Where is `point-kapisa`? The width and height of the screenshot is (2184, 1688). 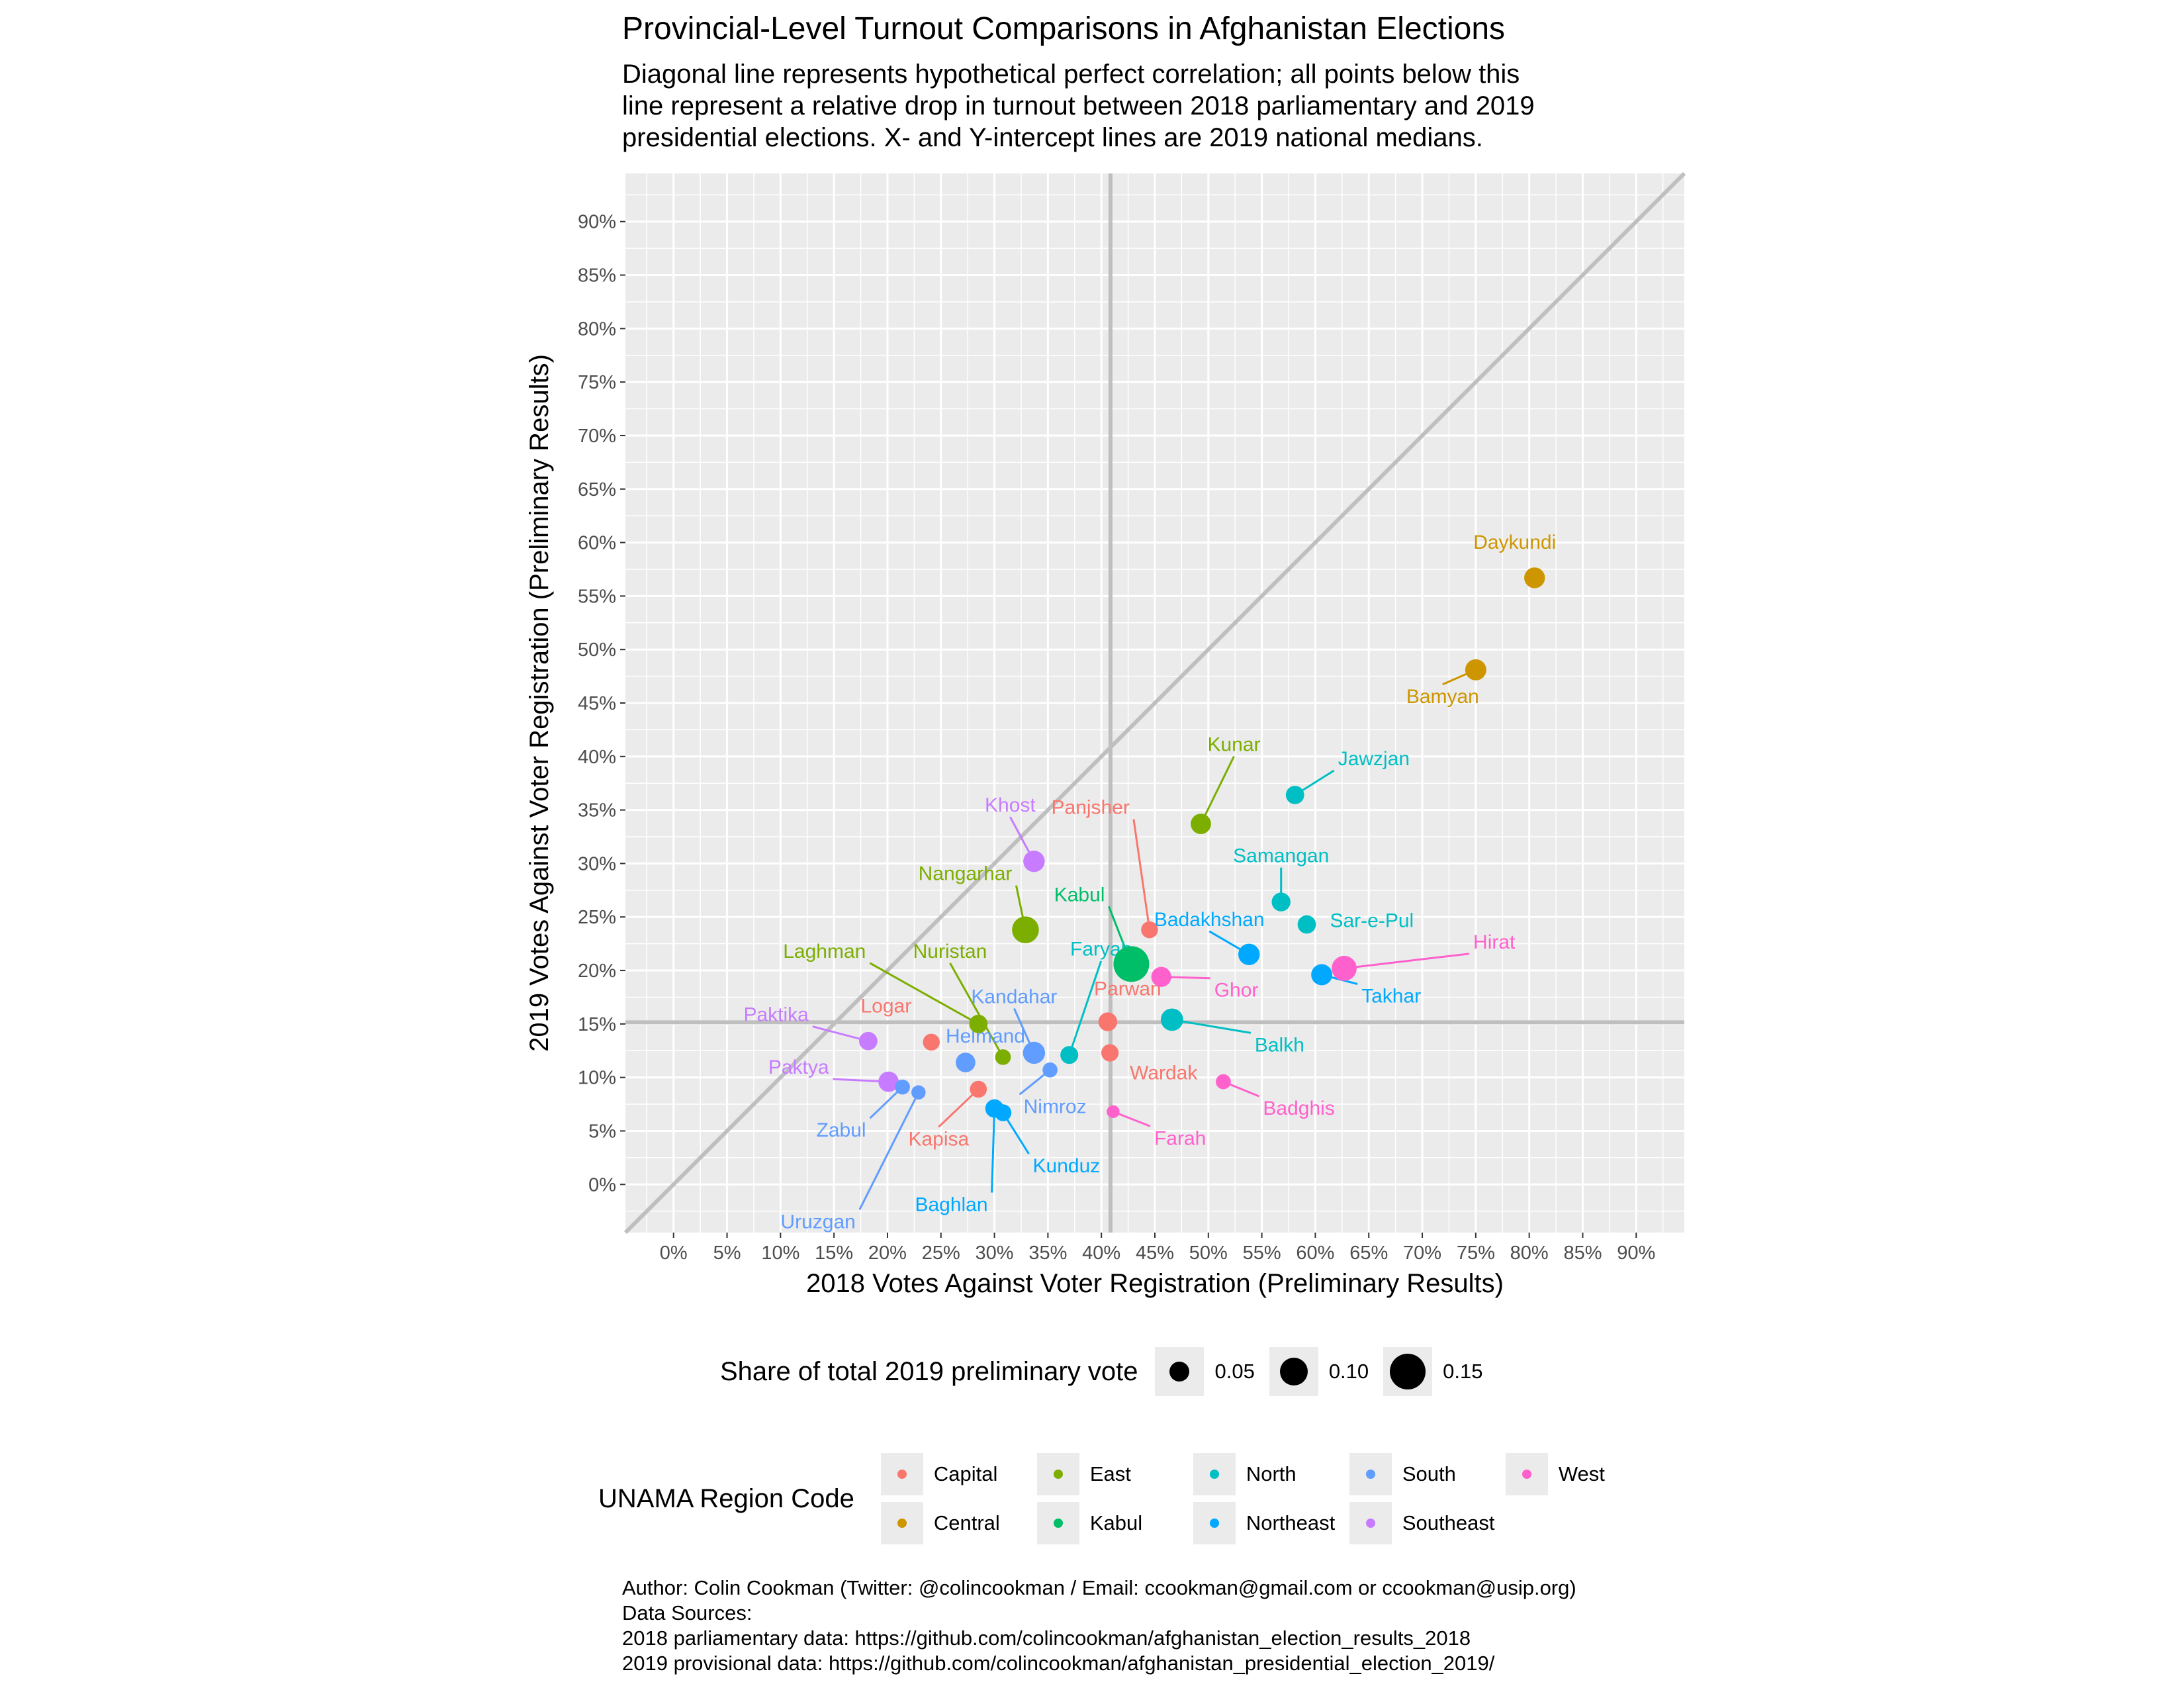 point-kapisa is located at coordinates (978, 1089).